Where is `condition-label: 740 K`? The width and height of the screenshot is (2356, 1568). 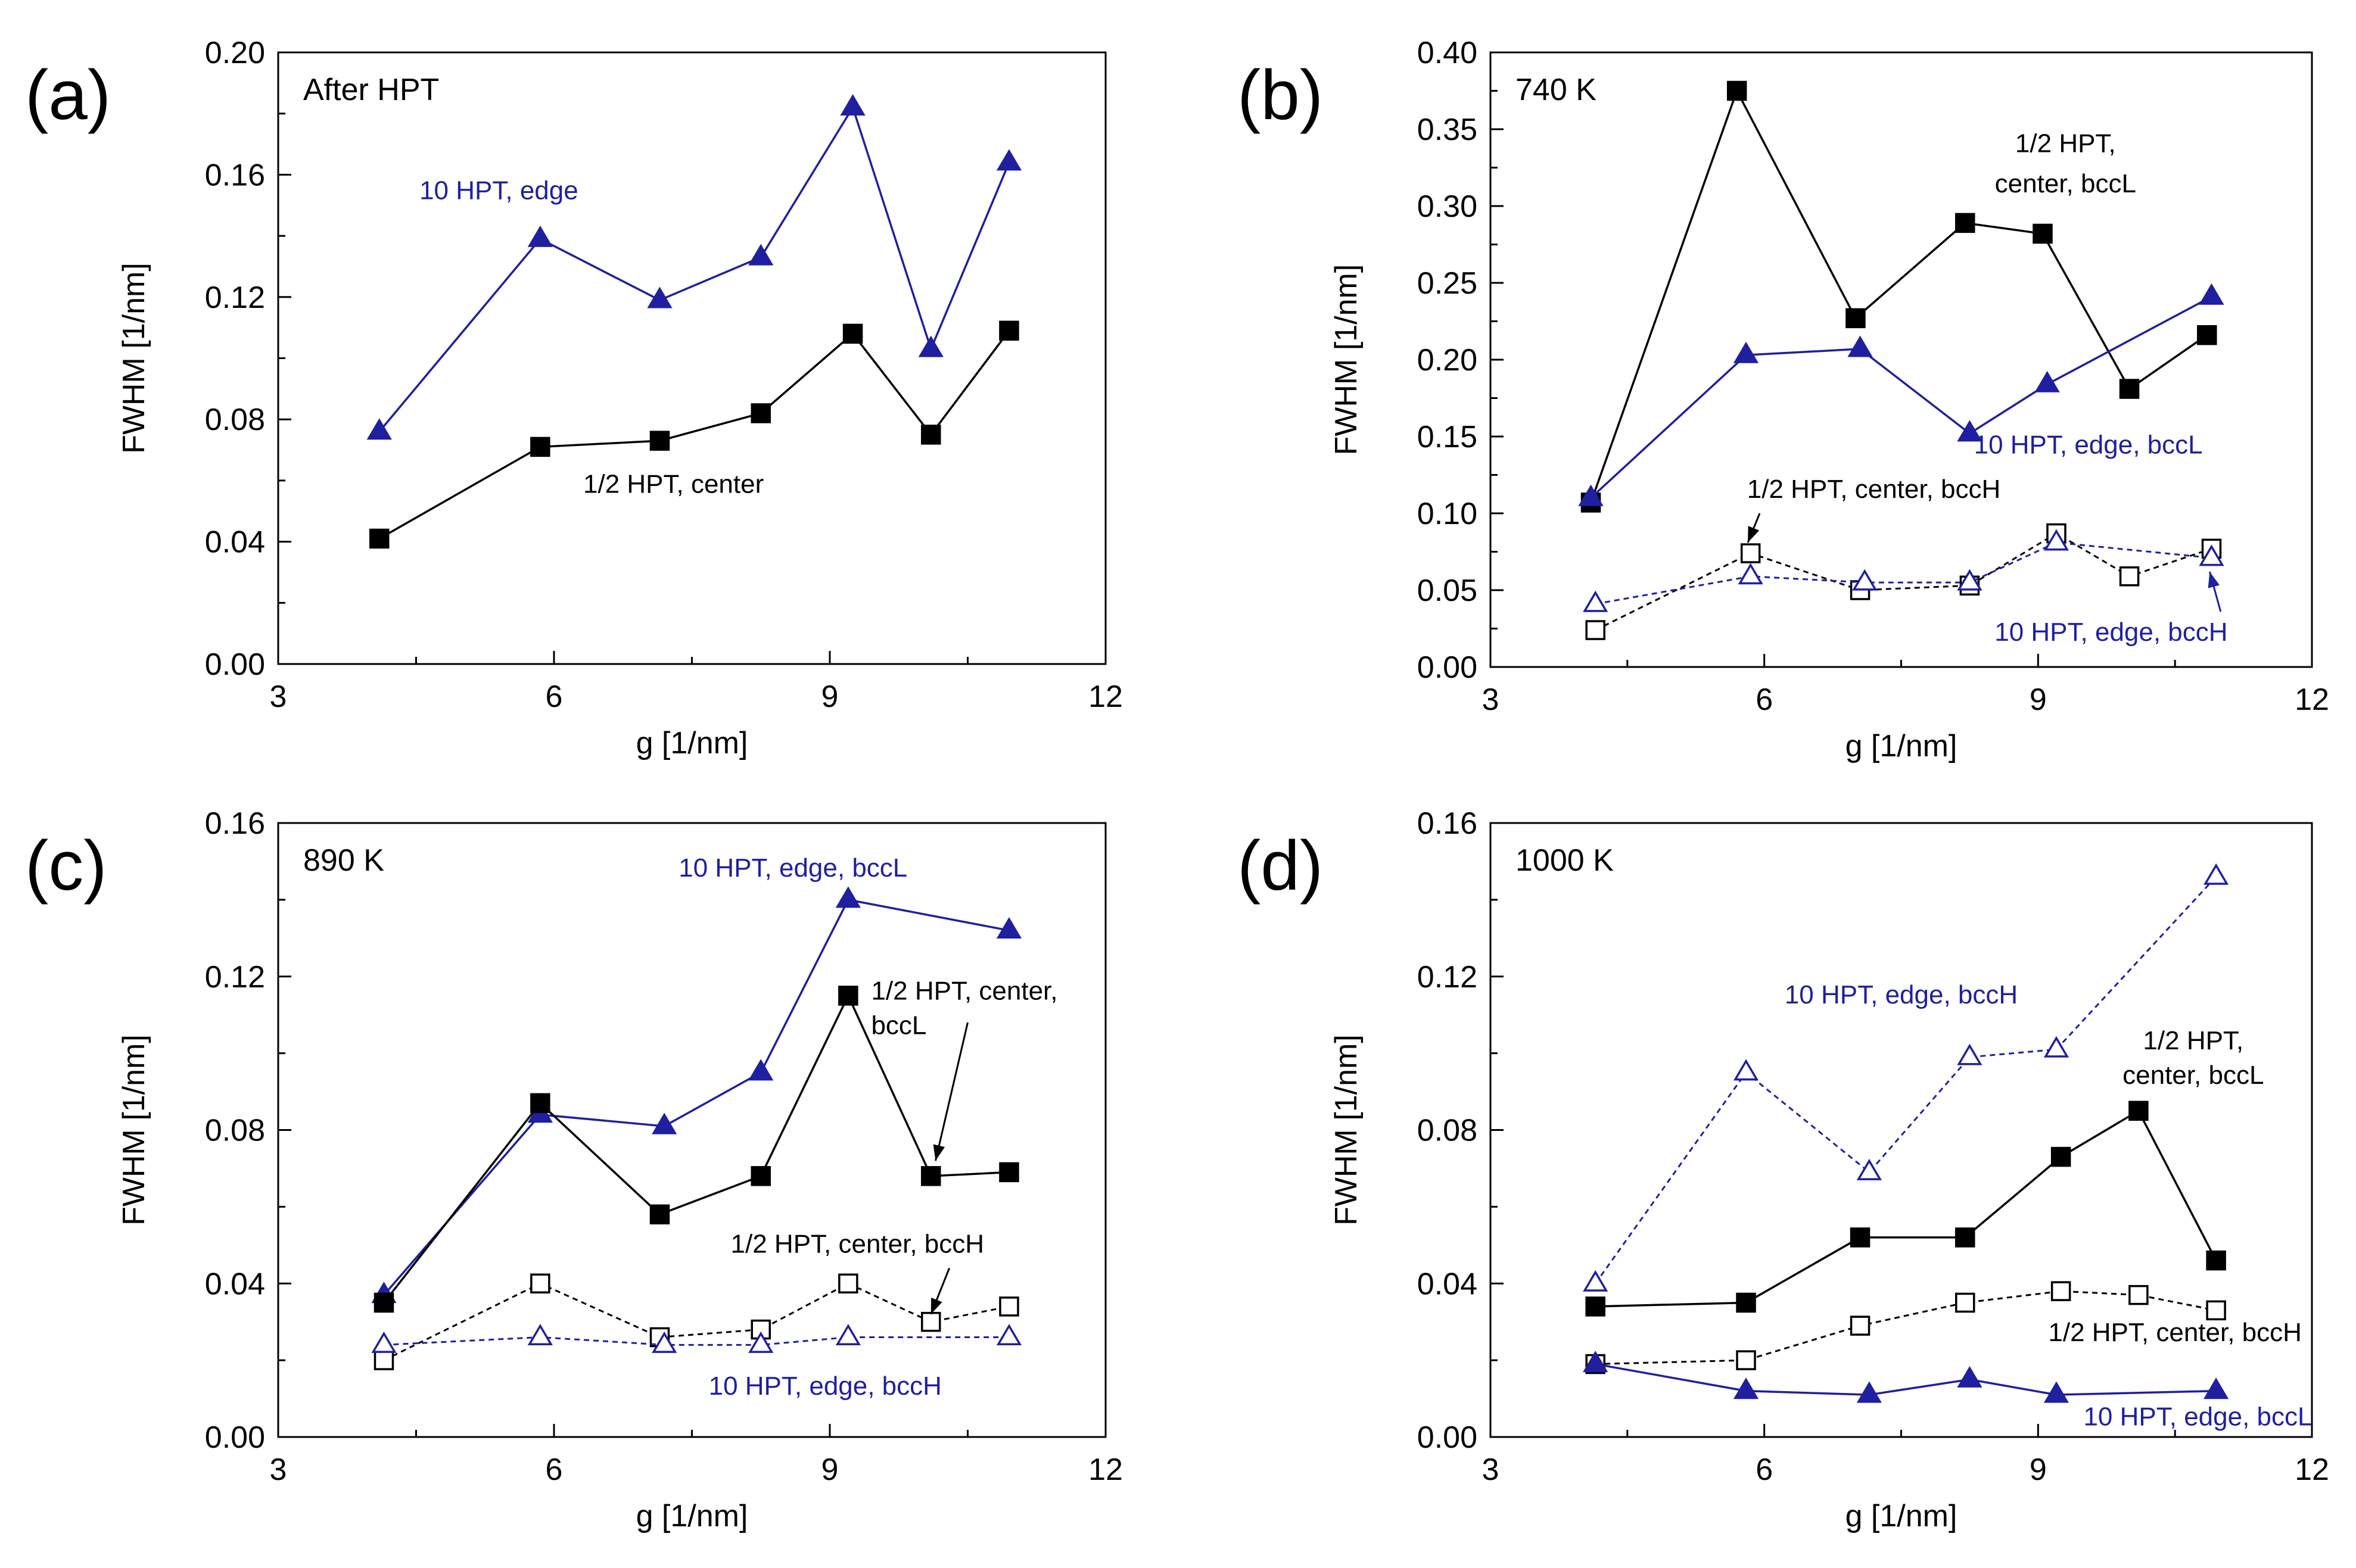
condition-label: 740 K is located at coordinates (1555, 90).